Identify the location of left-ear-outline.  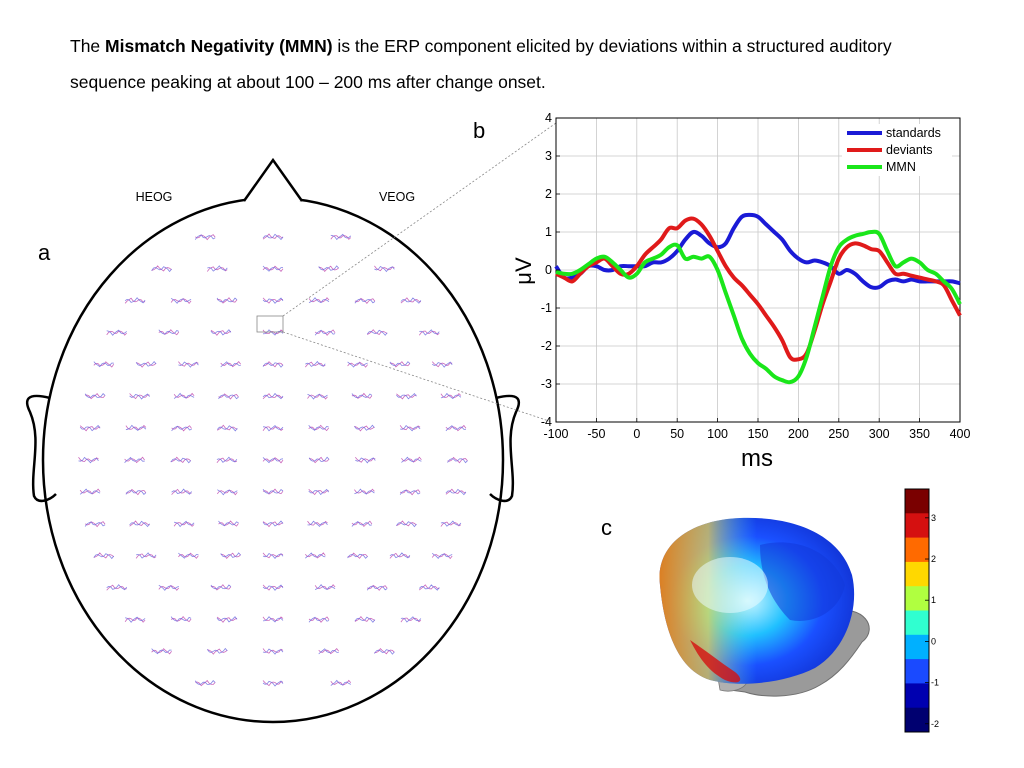
(41, 448).